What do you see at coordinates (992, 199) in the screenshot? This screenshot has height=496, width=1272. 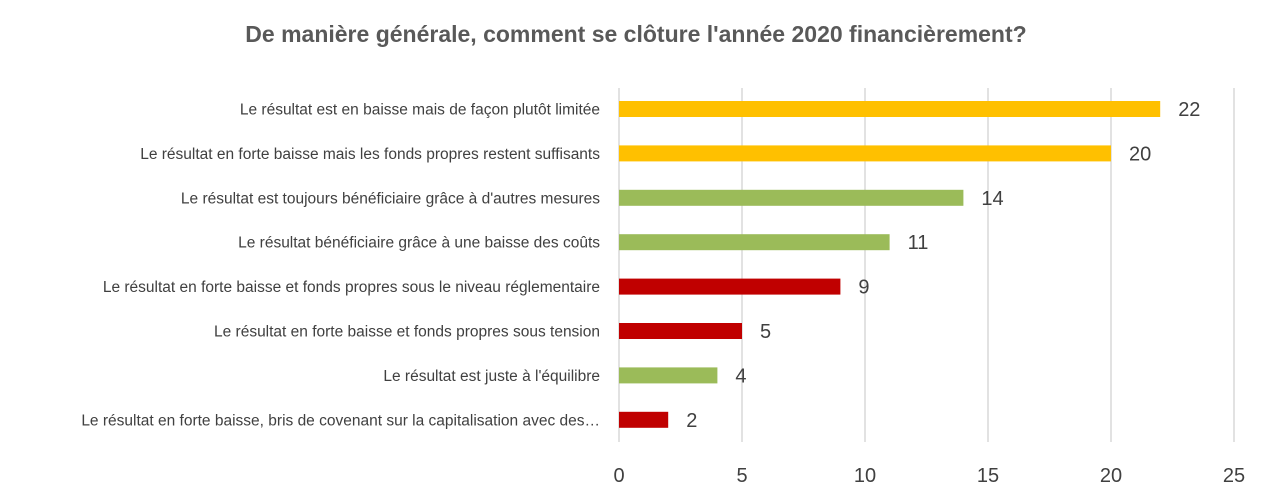 I see `value-label-2: 14` at bounding box center [992, 199].